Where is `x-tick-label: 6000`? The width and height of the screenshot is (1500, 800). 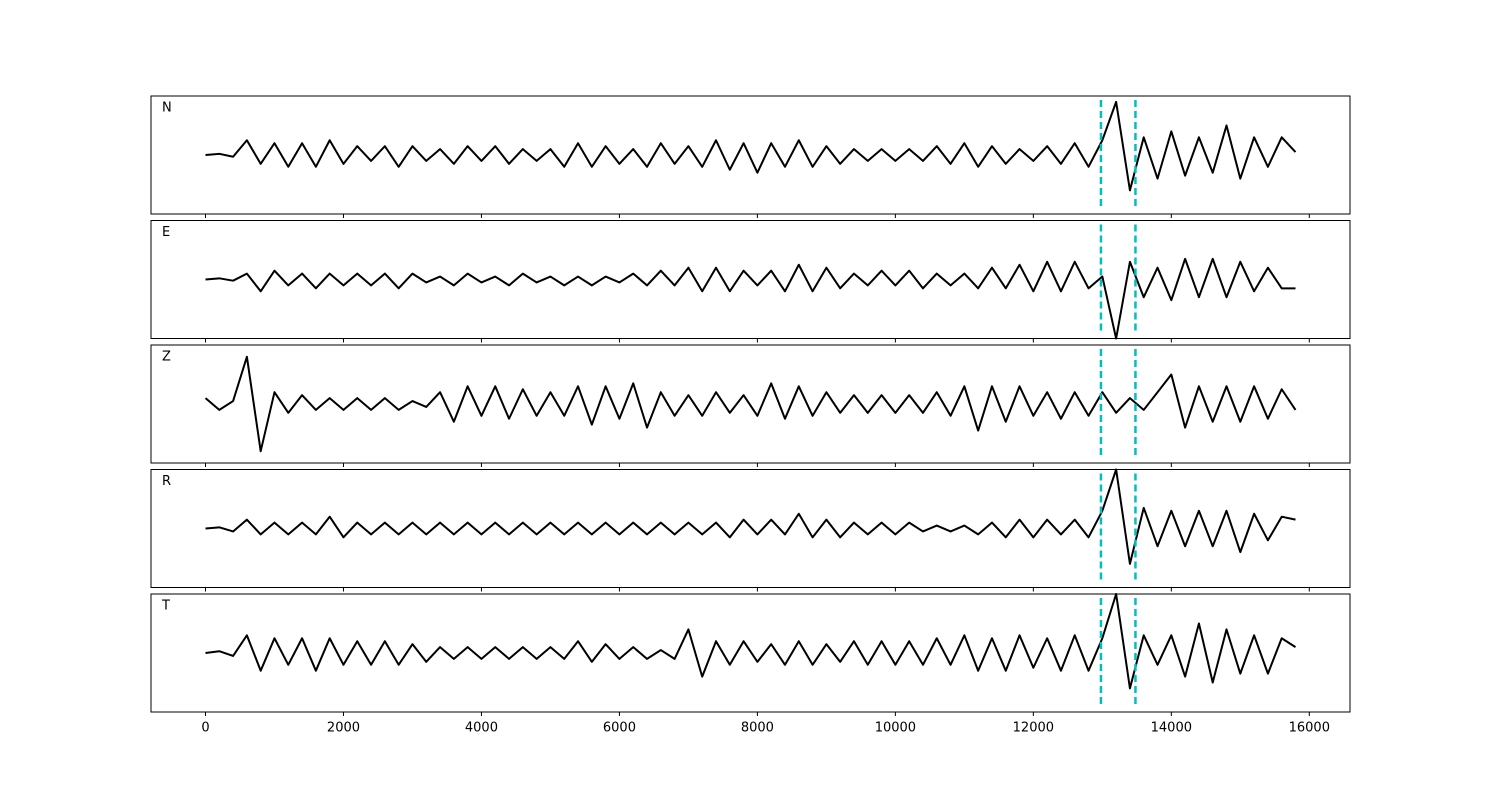 x-tick-label: 6000 is located at coordinates (619, 728).